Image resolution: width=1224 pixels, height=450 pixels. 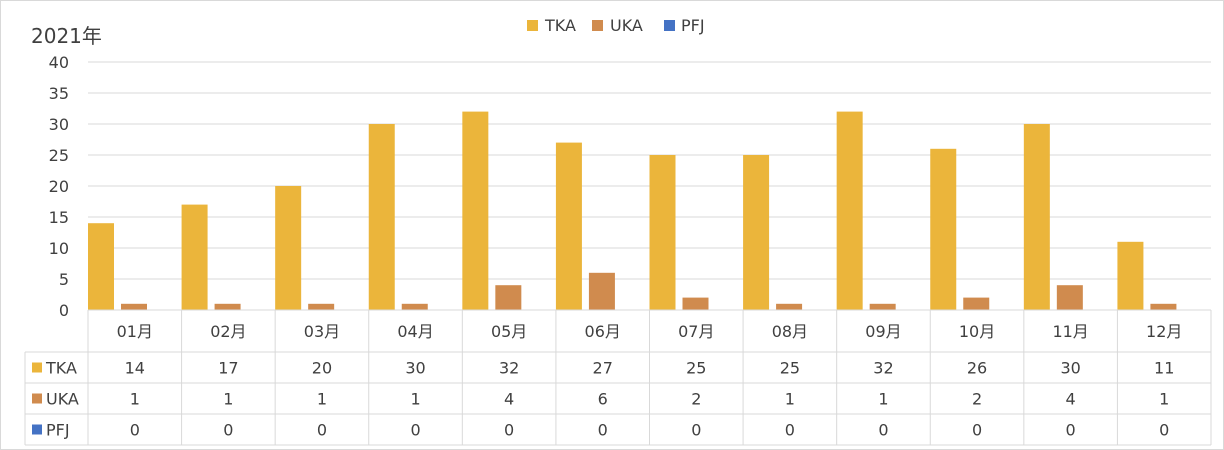 I want to click on bar-uka-04月, so click(x=414, y=306).